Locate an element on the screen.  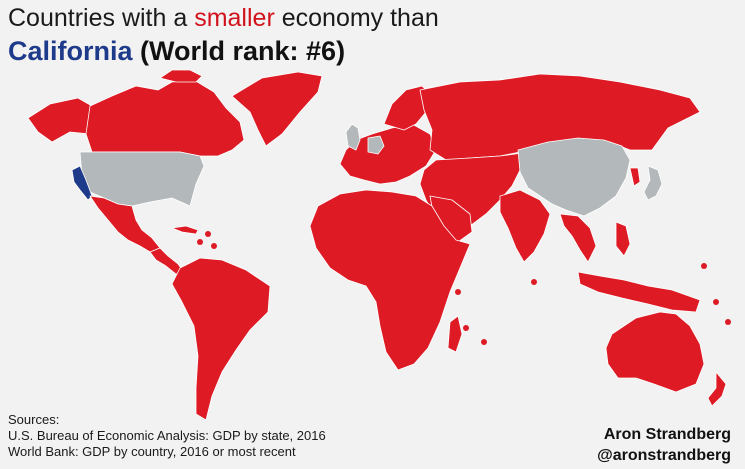
australia-shape is located at coordinates (655, 352).